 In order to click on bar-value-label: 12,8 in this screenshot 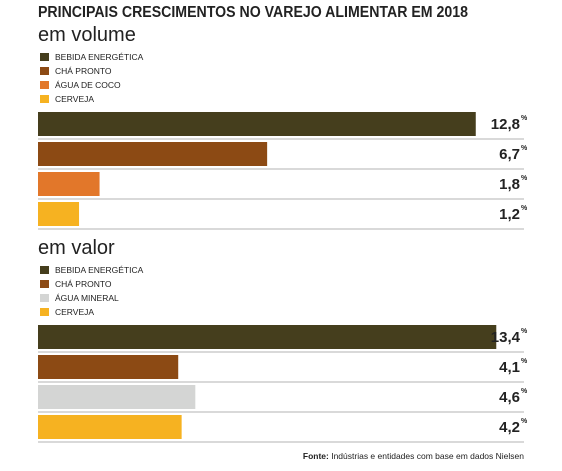, I will do `click(505, 124)`.